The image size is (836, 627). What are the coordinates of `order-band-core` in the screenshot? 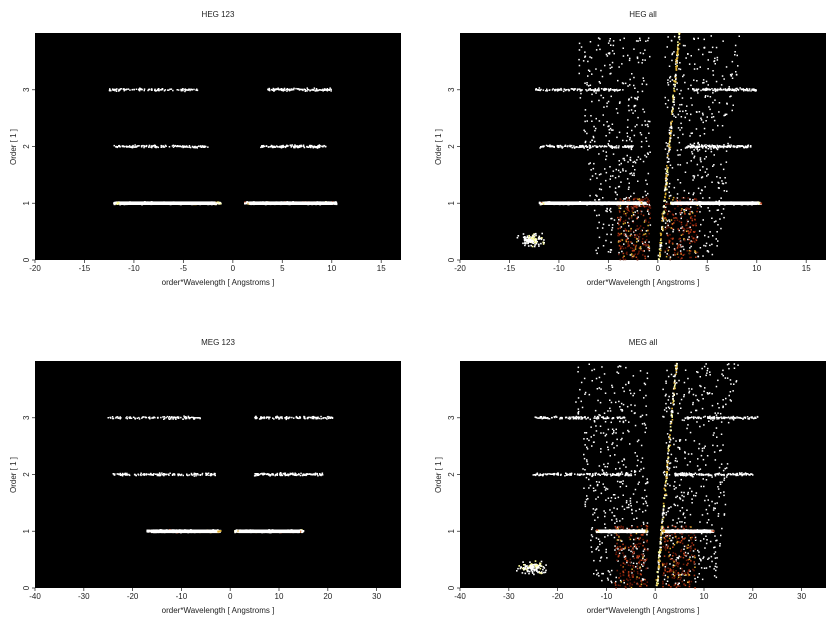 It's located at (167, 203).